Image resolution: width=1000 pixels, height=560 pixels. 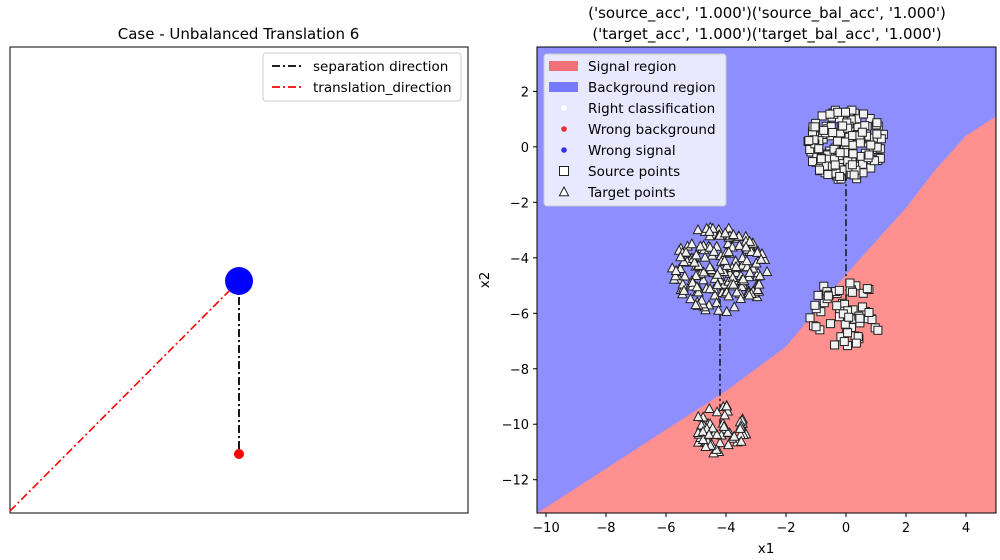 What do you see at coordinates (519, 314) in the screenshot?
I see `y-tick-label: −6` at bounding box center [519, 314].